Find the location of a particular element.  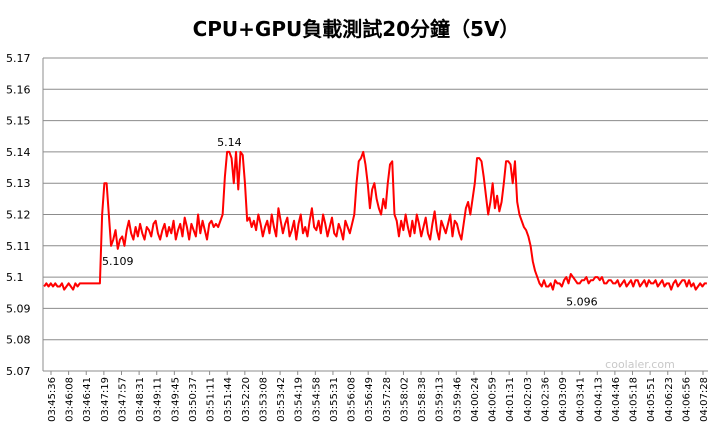

x-tick-label: 03:51:11 is located at coordinates (211, 399).